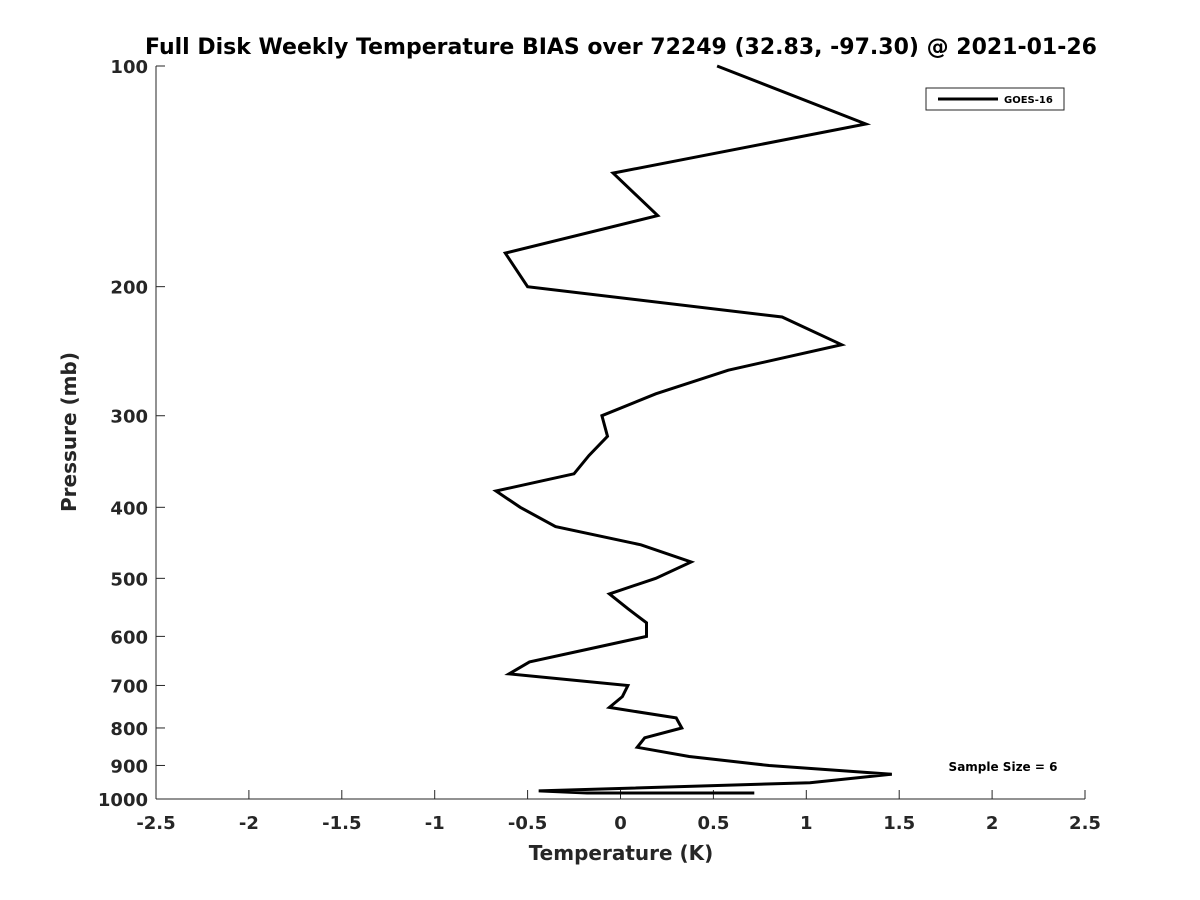  What do you see at coordinates (992, 823) in the screenshot?
I see `x-tick-label: 2` at bounding box center [992, 823].